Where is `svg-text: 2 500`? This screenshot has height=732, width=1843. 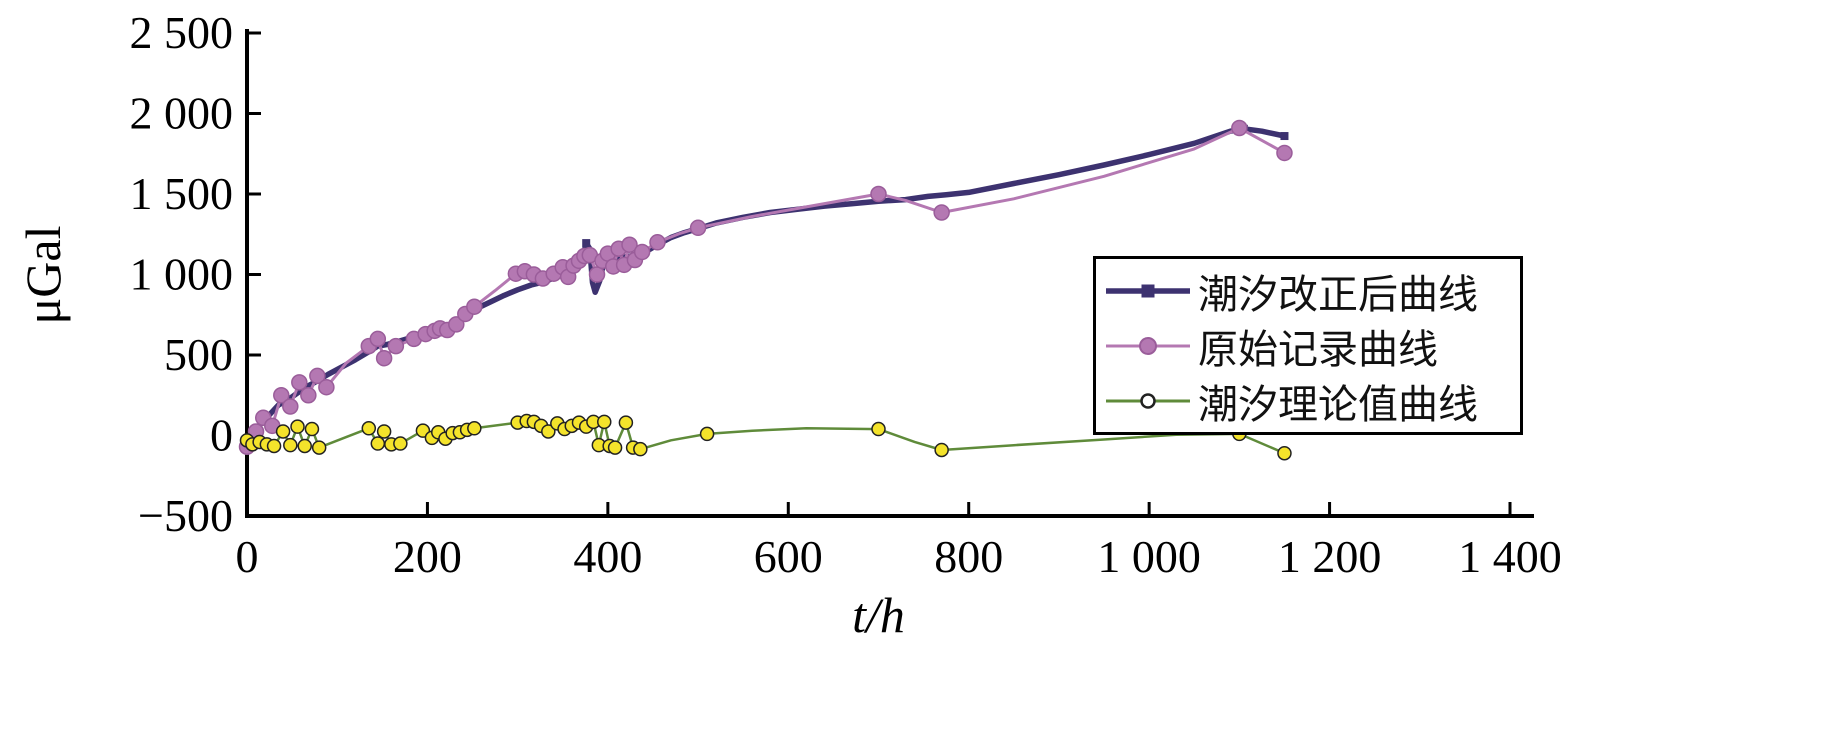
svg-text: 2 500 is located at coordinates (182, 32).